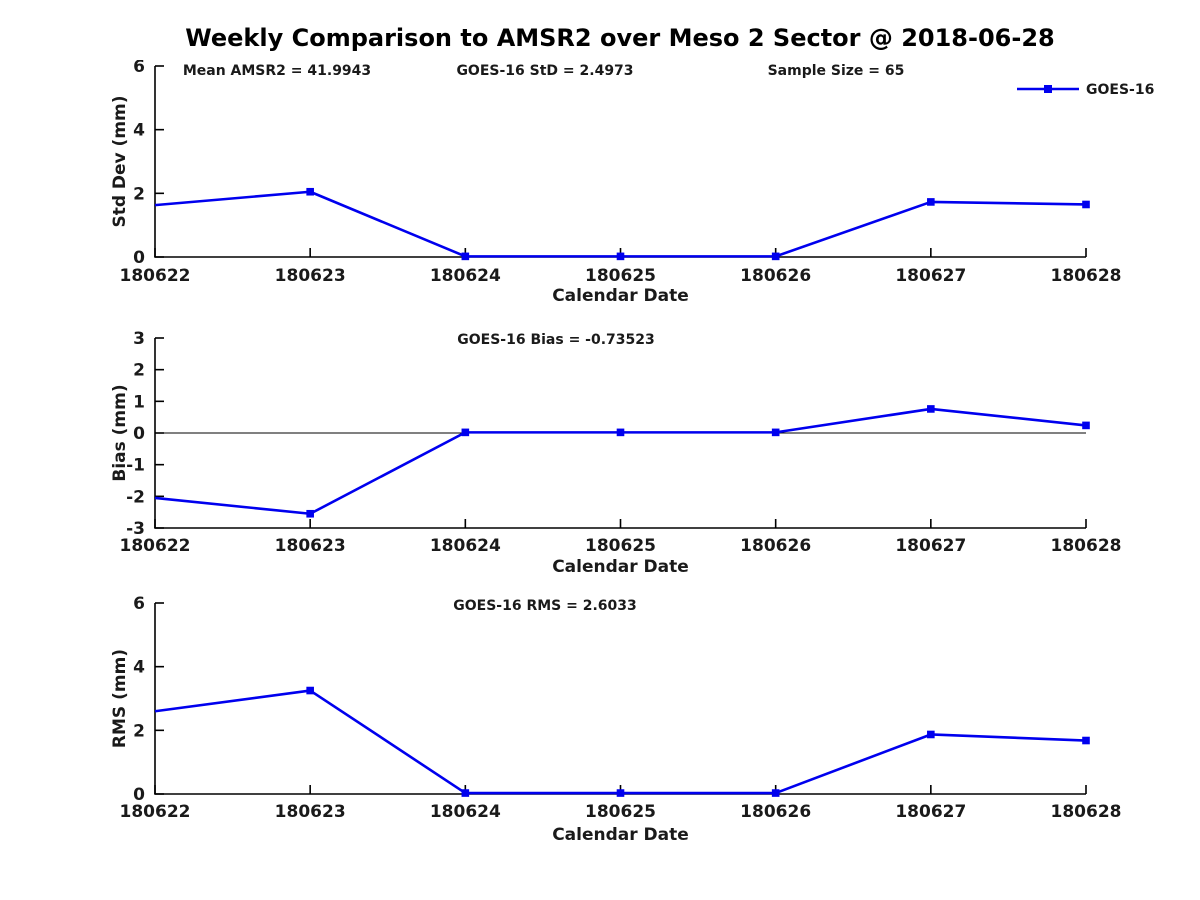 The height and width of the screenshot is (900, 1200). Describe the element at coordinates (135, 497) in the screenshot. I see `y-tick-label: -2` at that location.